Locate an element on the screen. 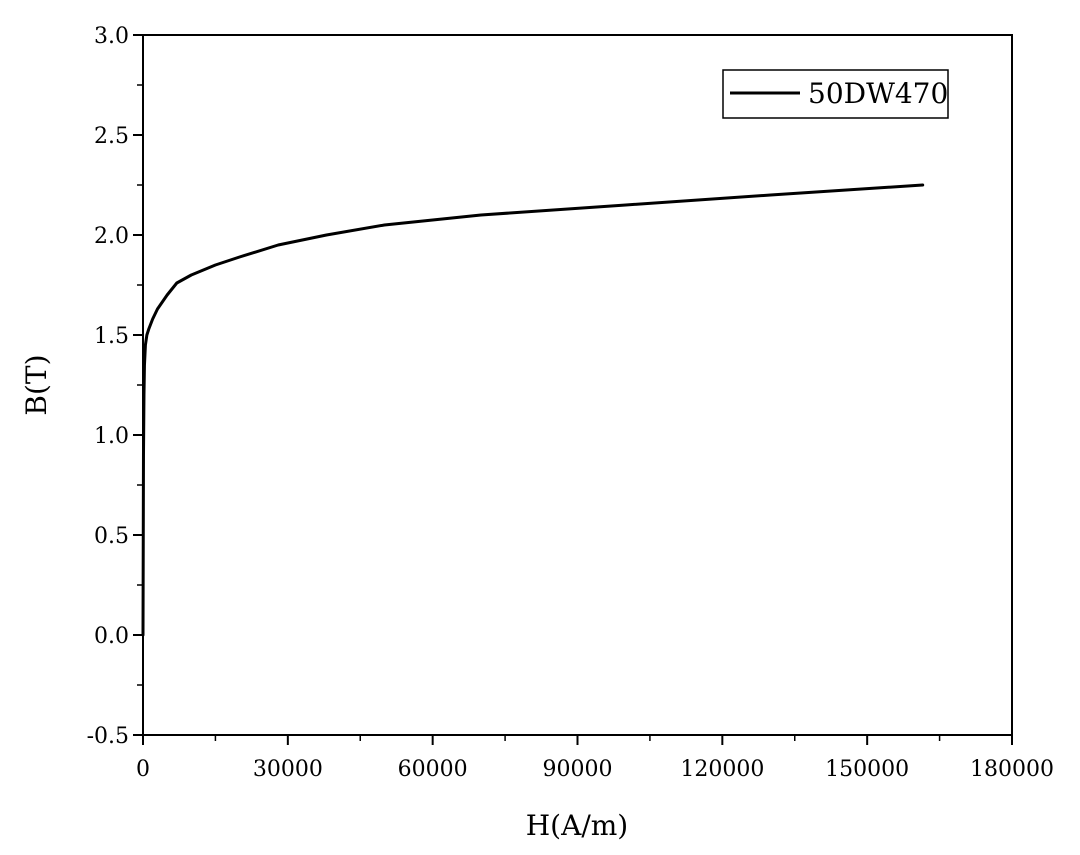 The image size is (1080, 855). y-axis-label: B(T) is located at coordinates (36, 384).